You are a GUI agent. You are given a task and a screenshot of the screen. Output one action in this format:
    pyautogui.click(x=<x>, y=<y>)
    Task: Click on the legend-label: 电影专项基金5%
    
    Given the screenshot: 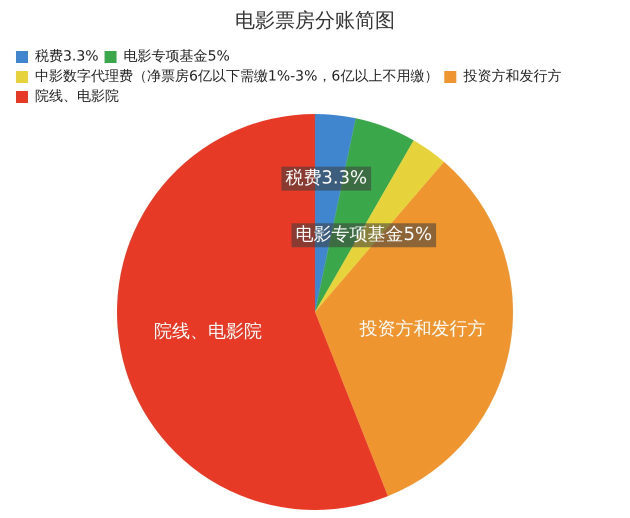 What is the action you would take?
    pyautogui.click(x=177, y=56)
    